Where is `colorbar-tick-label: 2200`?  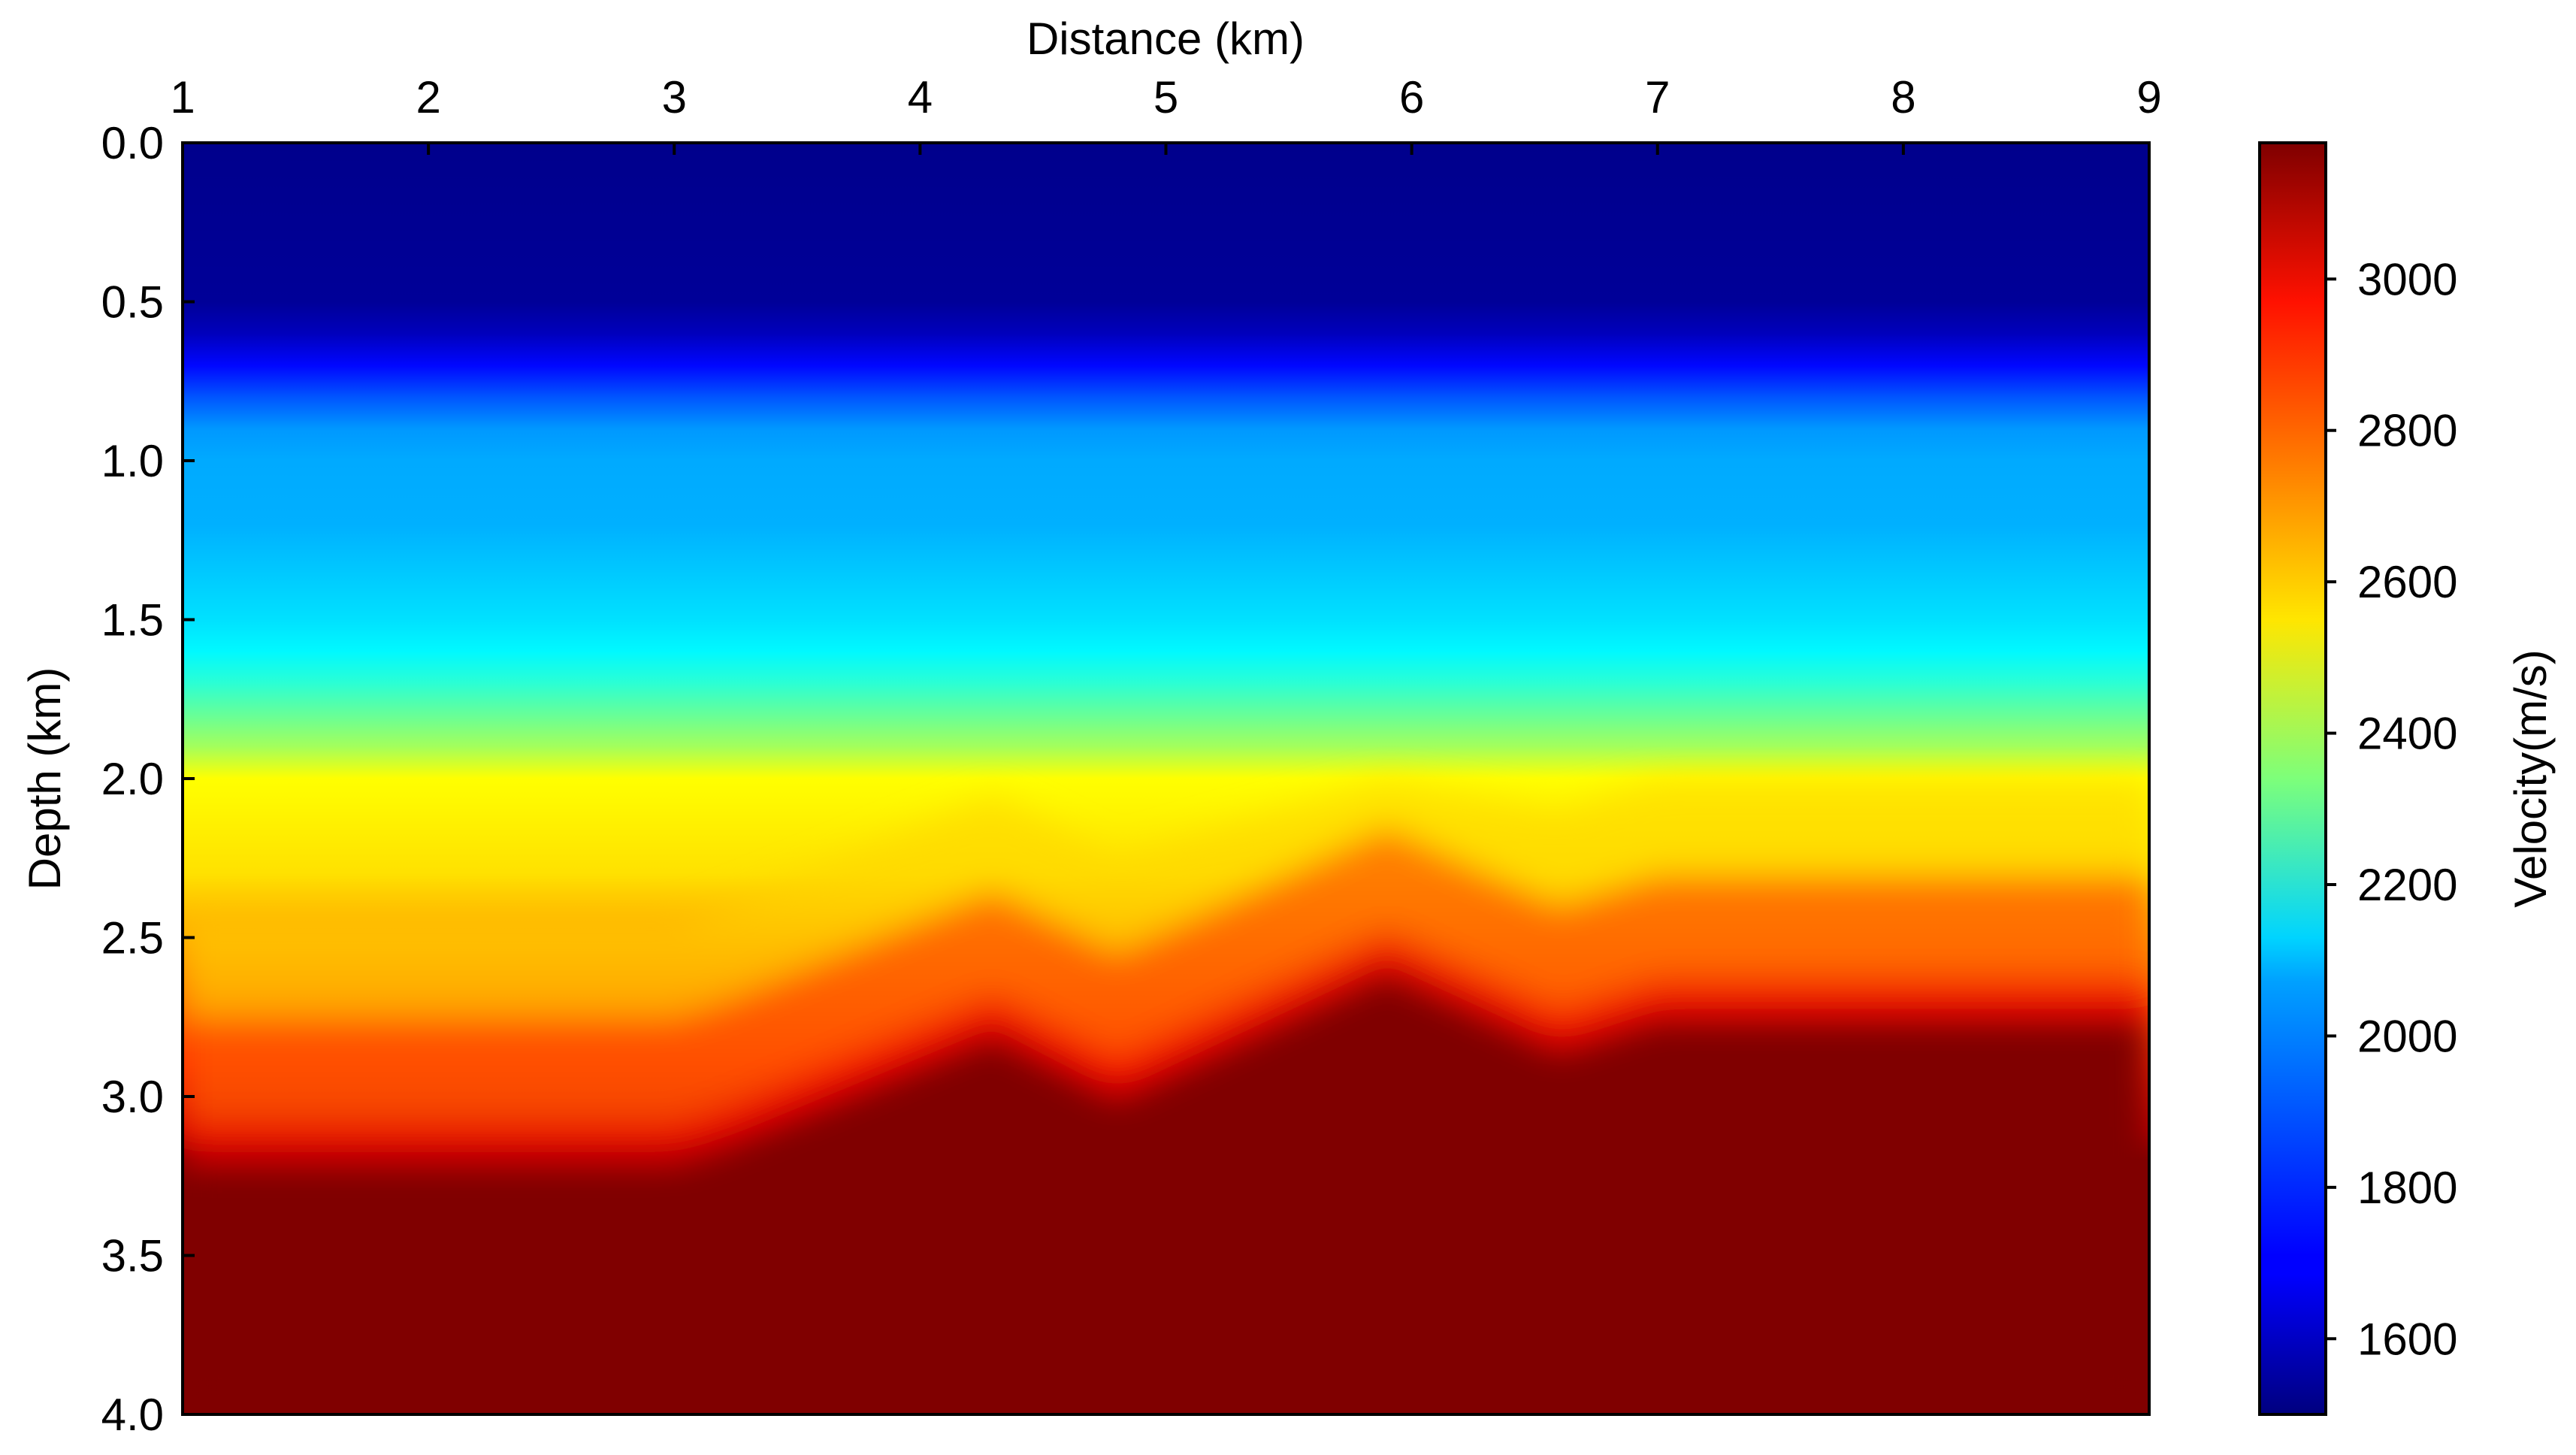 colorbar-tick-label: 2200 is located at coordinates (2407, 885).